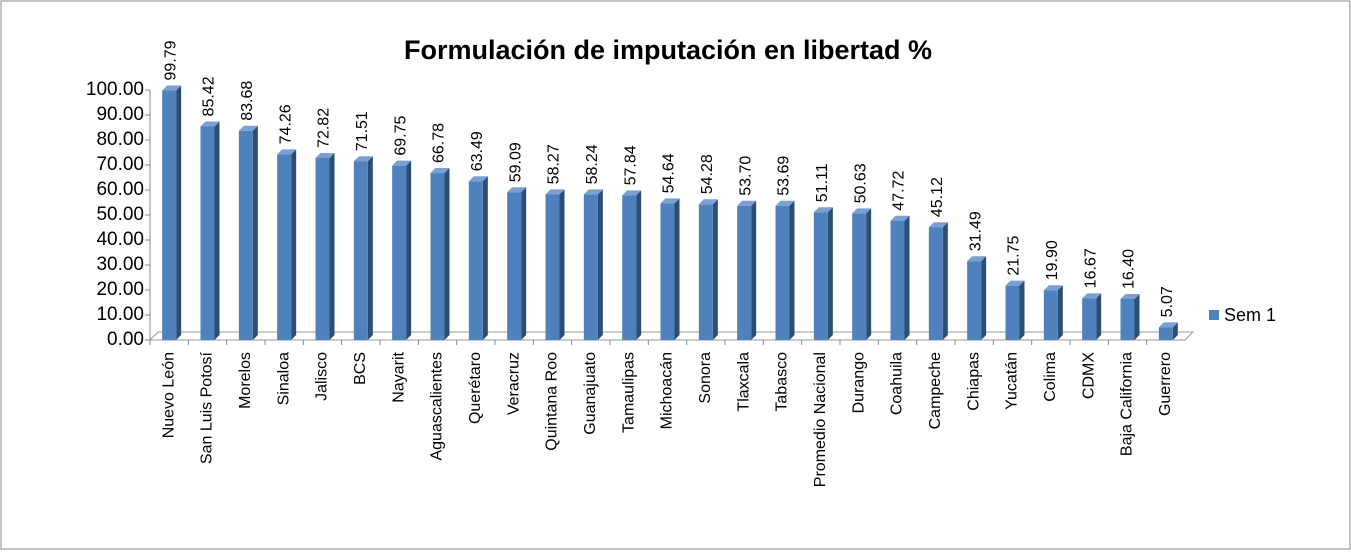 Image resolution: width=1351 pixels, height=555 pixels. I want to click on value-label: 99.79, so click(170, 60).